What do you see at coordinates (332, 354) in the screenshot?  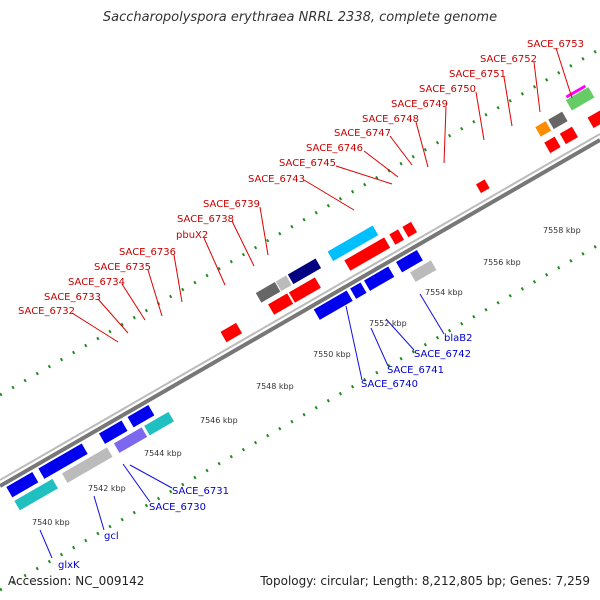 I see `tick-label: 7550 kbp` at bounding box center [332, 354].